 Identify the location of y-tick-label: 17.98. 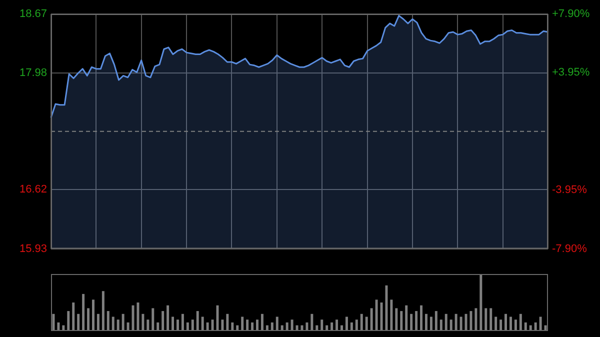
(33, 73).